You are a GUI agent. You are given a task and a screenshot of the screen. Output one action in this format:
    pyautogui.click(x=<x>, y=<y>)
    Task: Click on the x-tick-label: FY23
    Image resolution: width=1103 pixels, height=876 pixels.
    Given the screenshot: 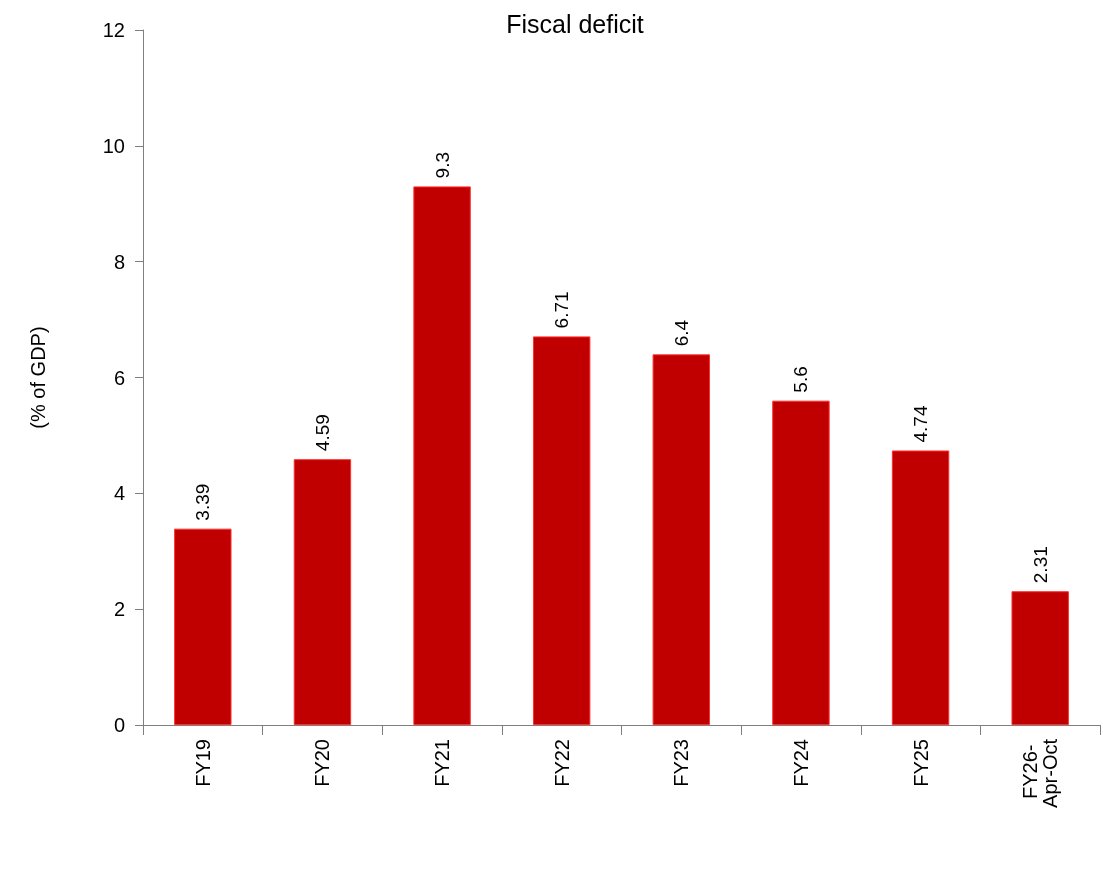 What is the action you would take?
    pyautogui.click(x=681, y=763)
    